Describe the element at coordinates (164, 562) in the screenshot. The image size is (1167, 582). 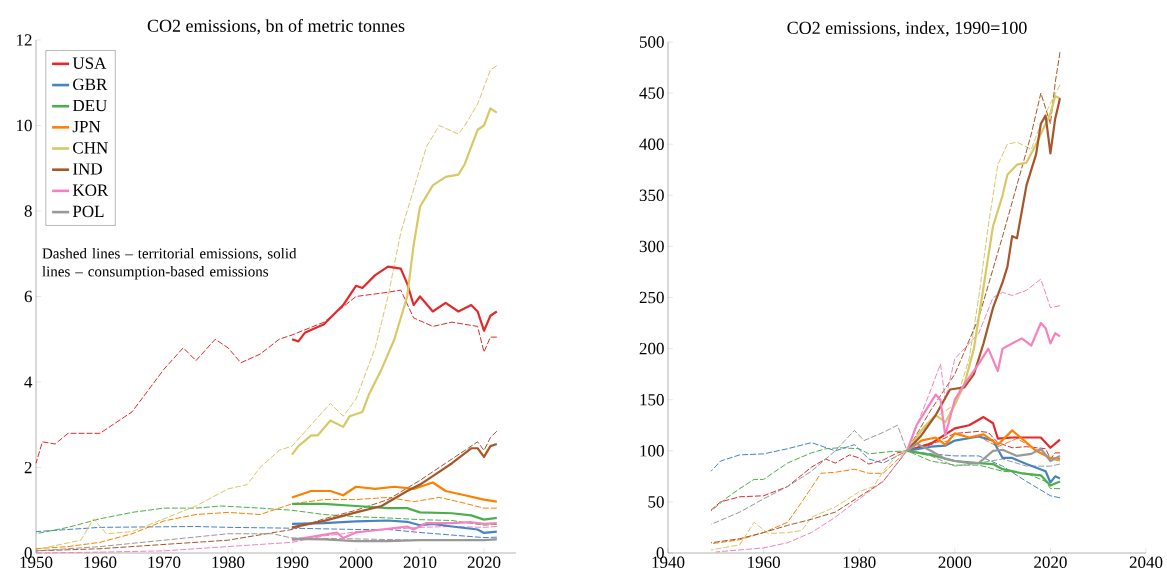
I see `x-tick-label: 1970` at that location.